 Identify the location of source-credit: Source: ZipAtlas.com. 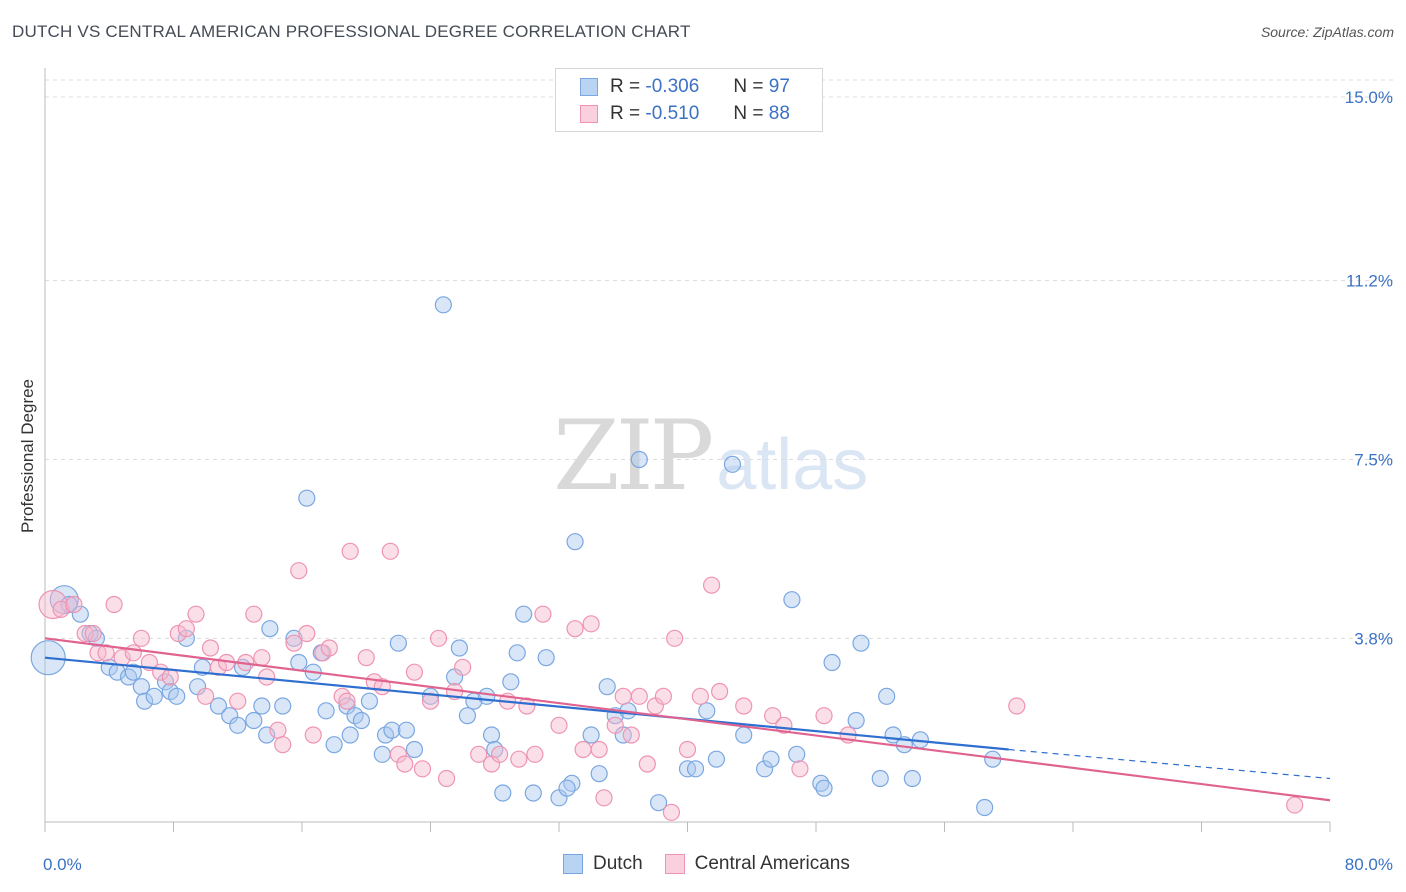
(1327, 32).